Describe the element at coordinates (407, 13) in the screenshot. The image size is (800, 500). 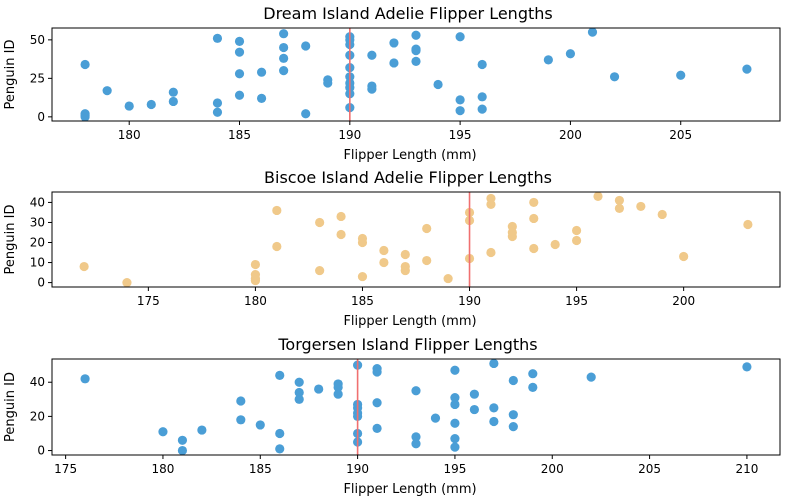
I see `chart-title: Dream Island Adelie Flipper Lengths` at that location.